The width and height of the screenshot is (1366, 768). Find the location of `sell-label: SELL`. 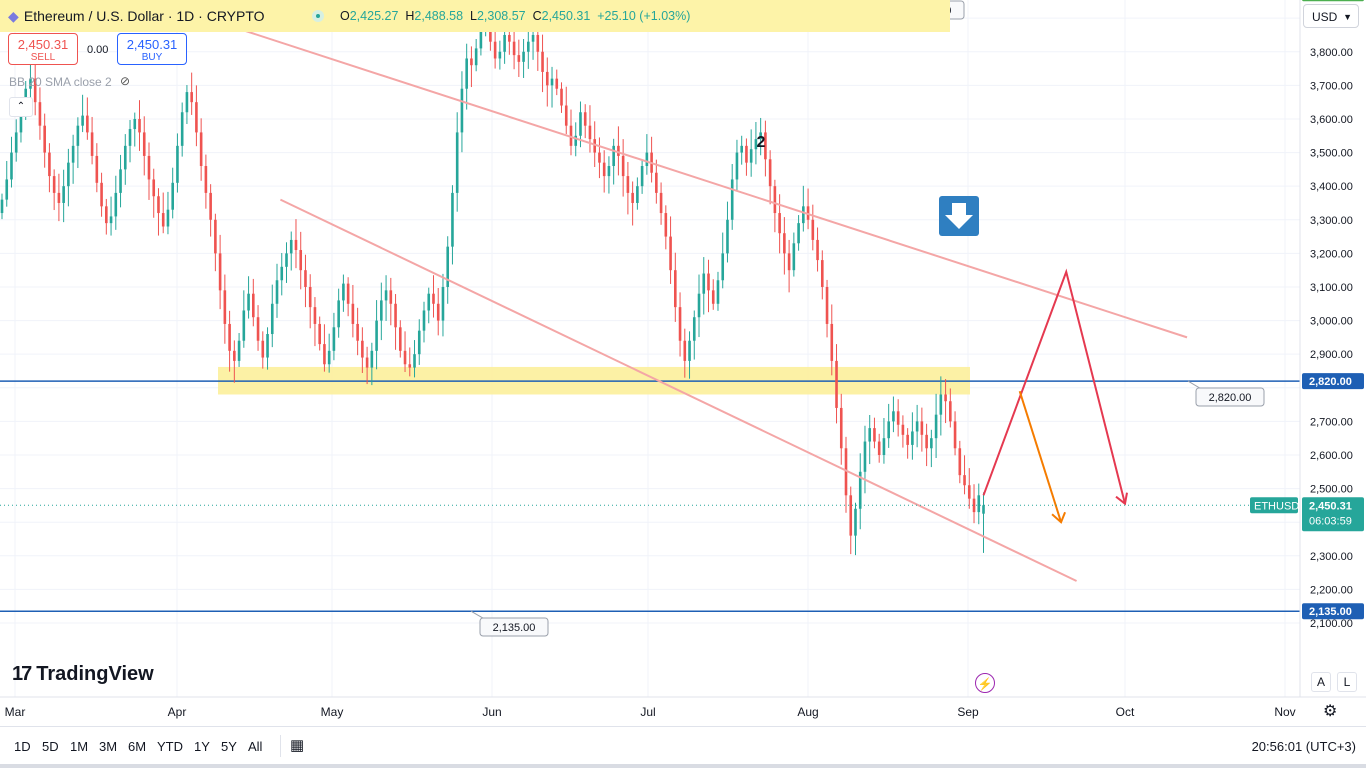

sell-label: SELL is located at coordinates (43, 57).